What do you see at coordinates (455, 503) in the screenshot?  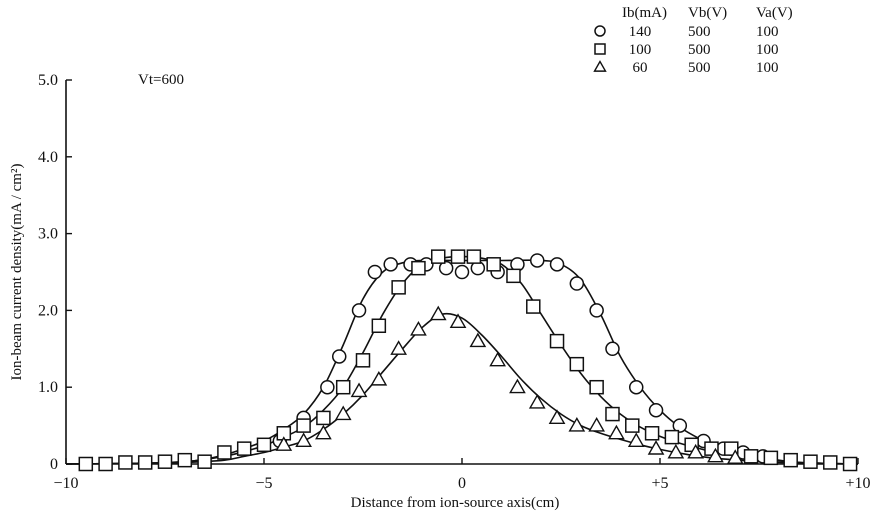 I see `x-axis-label: Distance from ion-source axis(cm)` at bounding box center [455, 503].